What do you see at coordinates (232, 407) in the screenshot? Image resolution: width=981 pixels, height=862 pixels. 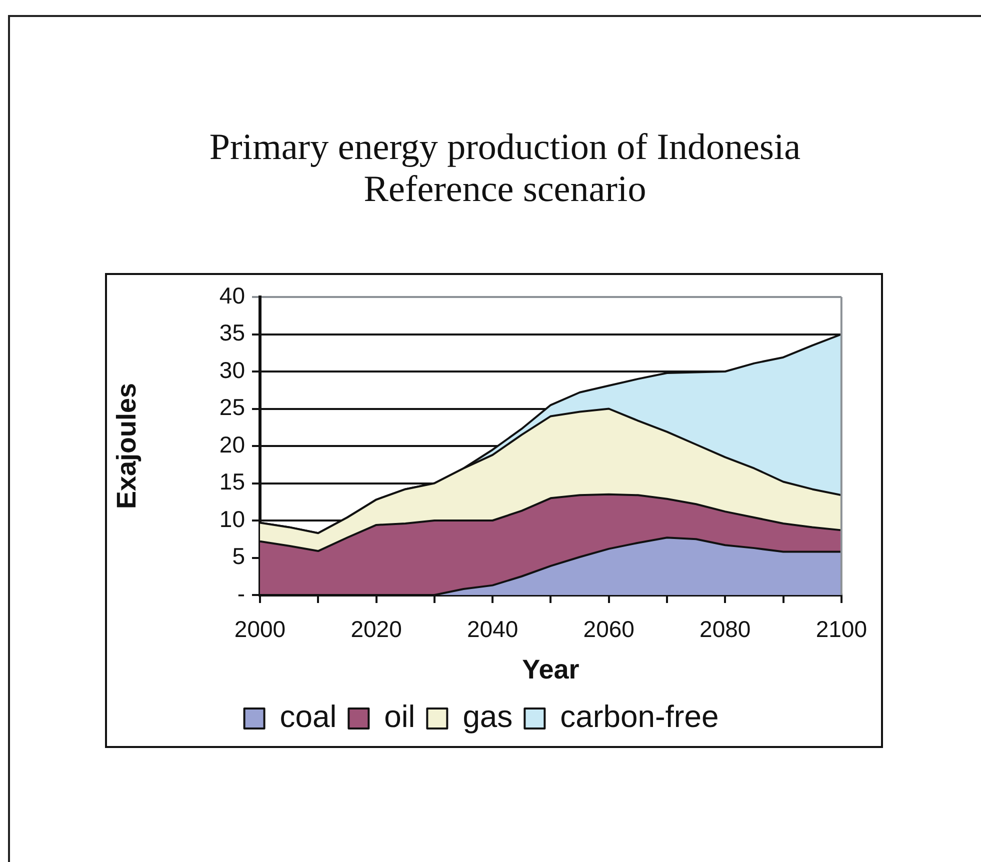 I see `y-tick-label: 25` at bounding box center [232, 407].